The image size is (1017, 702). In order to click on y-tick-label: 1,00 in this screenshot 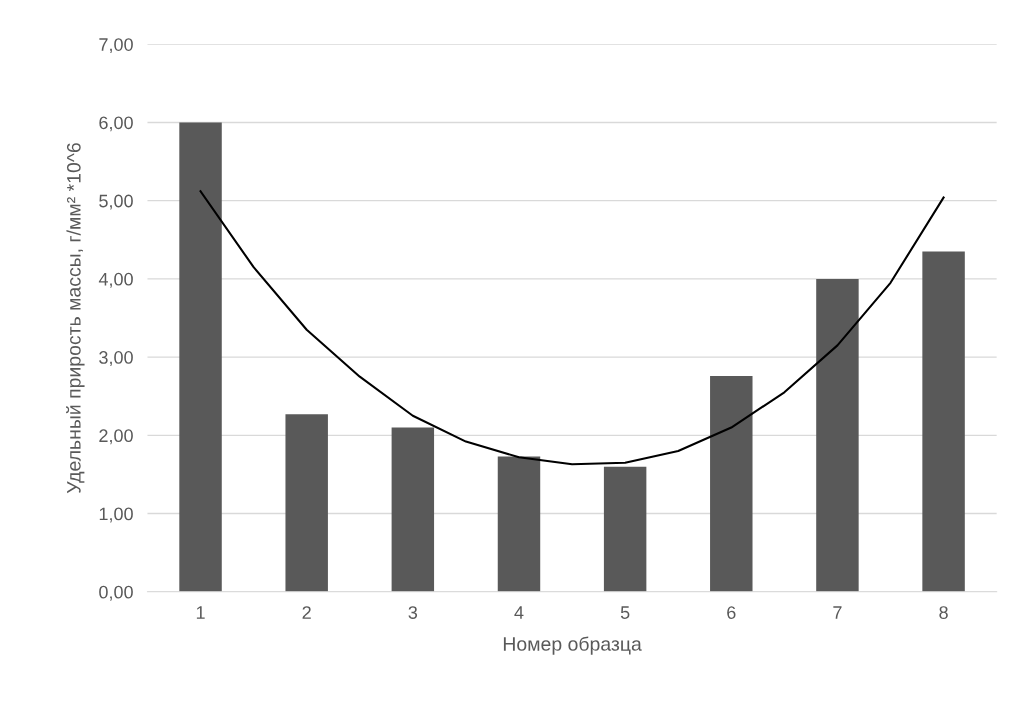, I will do `click(116, 515)`.